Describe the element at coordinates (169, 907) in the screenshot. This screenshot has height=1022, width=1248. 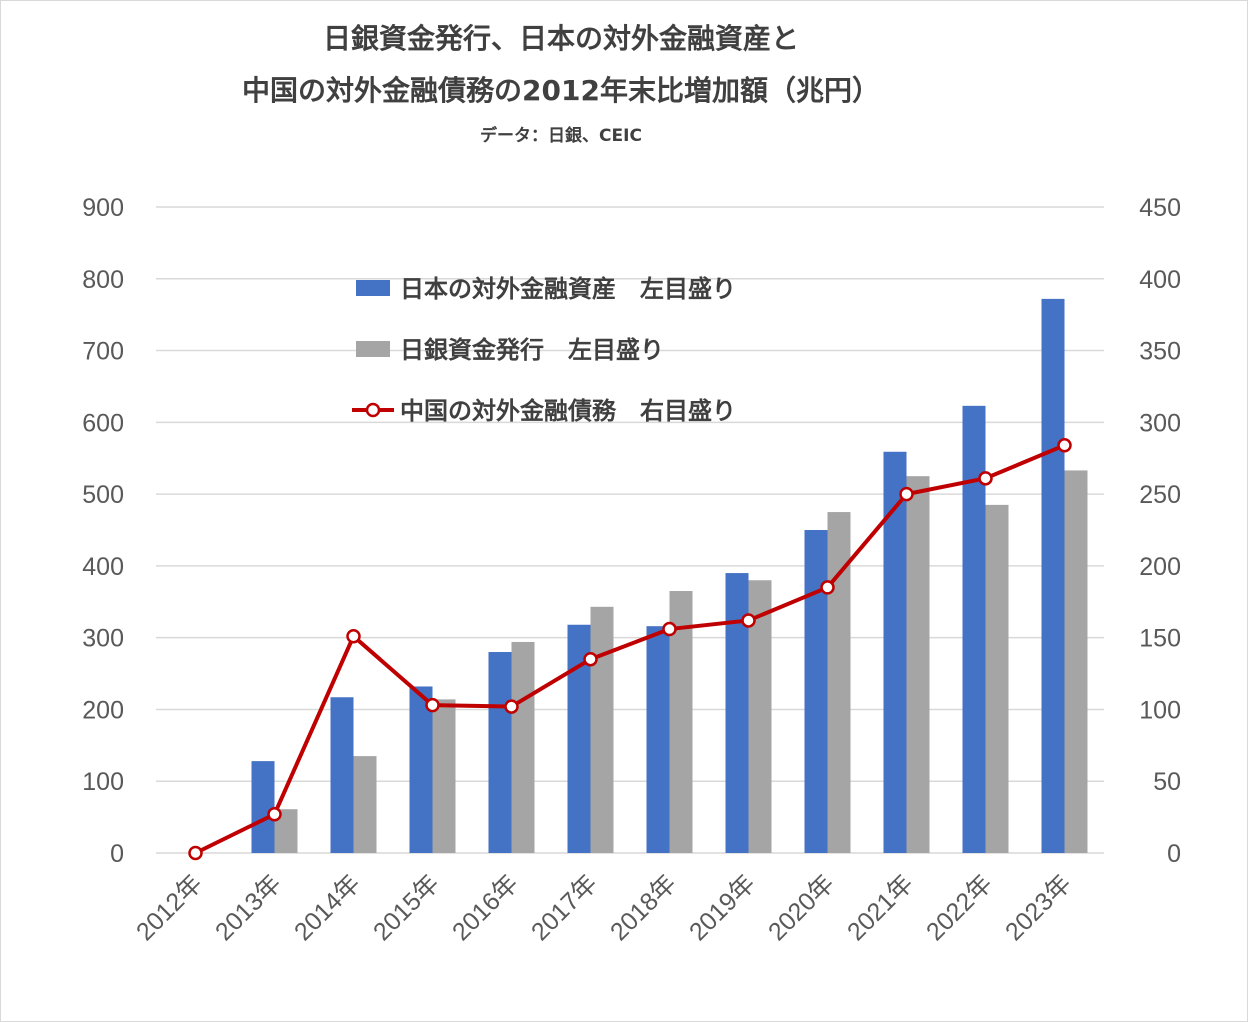
I see `x-tick-label: 2012年` at that location.